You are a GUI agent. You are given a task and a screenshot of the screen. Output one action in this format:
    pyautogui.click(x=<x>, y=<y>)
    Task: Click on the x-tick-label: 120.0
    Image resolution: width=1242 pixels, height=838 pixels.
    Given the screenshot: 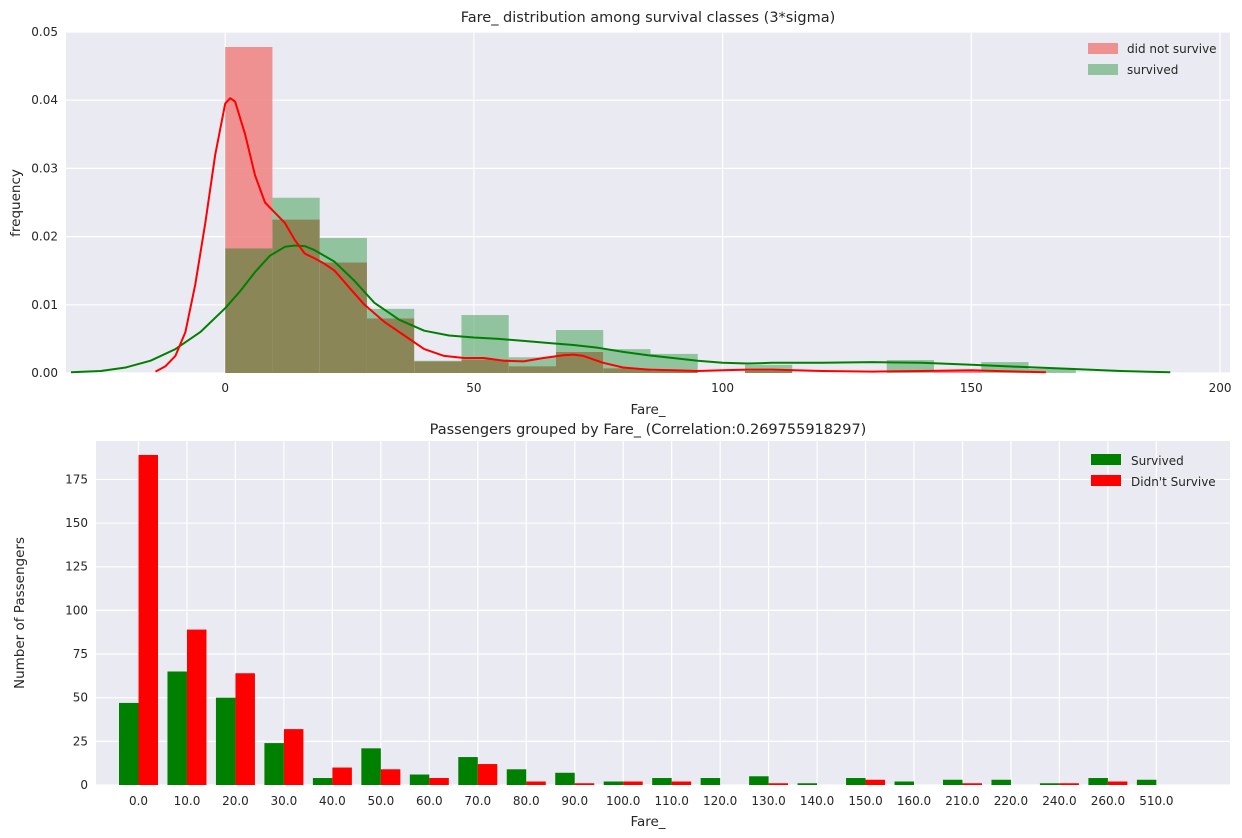 What is the action you would take?
    pyautogui.click(x=720, y=801)
    